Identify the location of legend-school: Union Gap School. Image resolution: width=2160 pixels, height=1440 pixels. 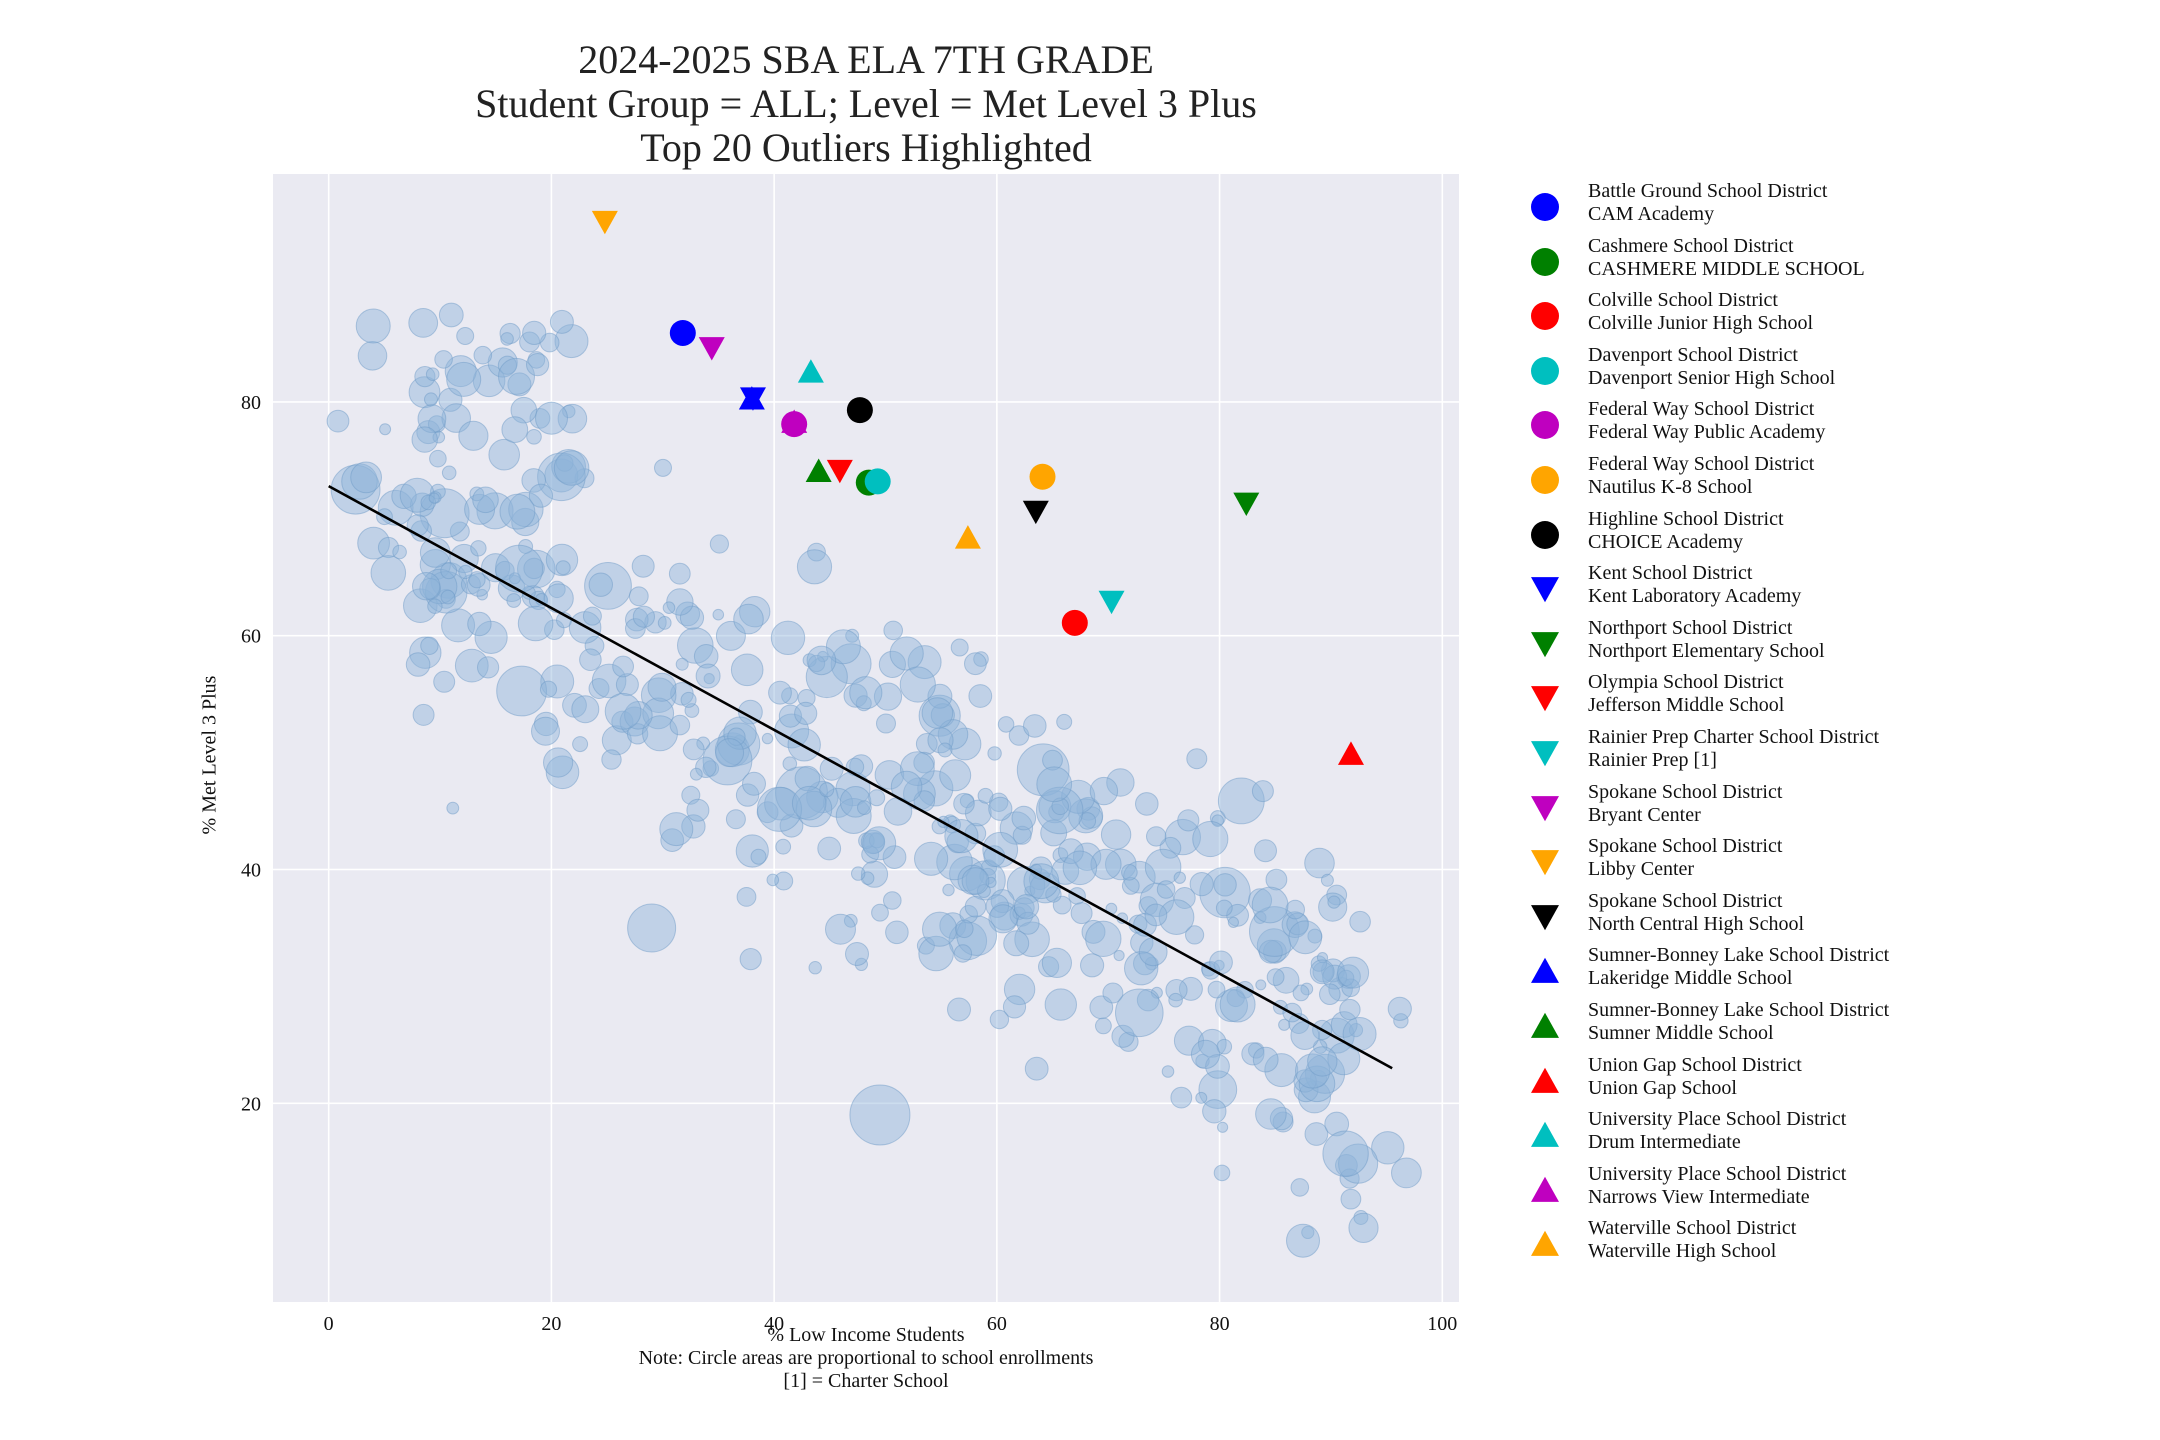
(1662, 1087).